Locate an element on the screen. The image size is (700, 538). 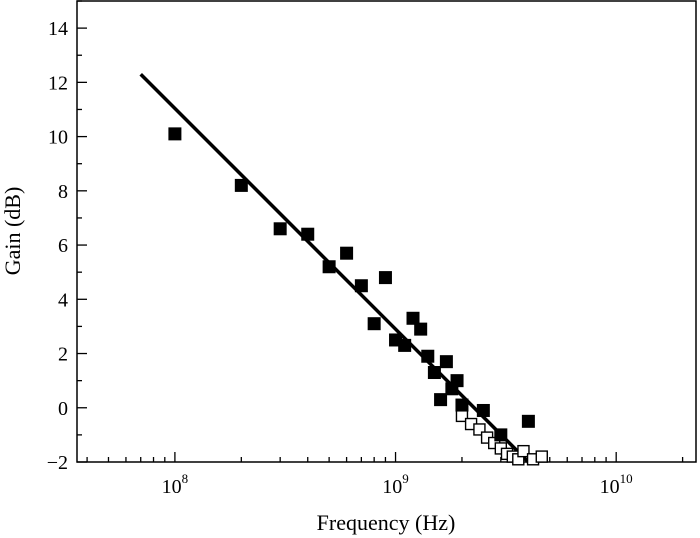
y-tick-label: 14 is located at coordinates (58, 29).